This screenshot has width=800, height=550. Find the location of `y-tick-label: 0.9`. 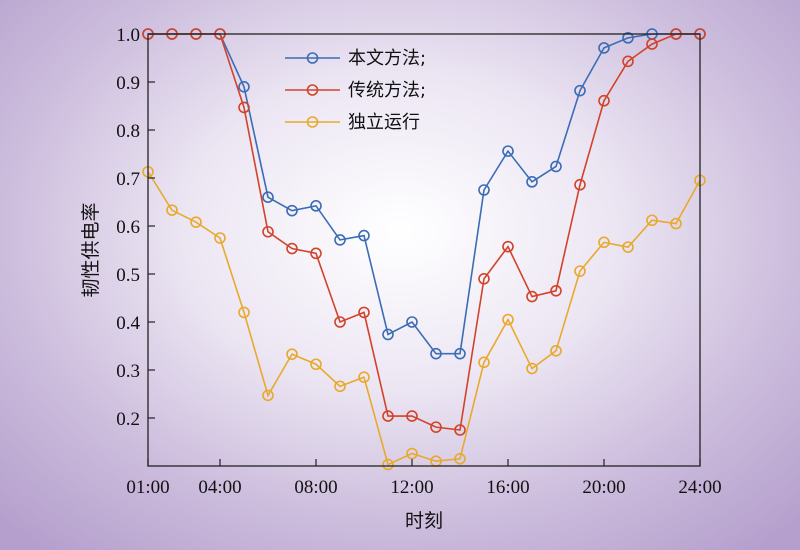

y-tick-label: 0.9 is located at coordinates (128, 83).